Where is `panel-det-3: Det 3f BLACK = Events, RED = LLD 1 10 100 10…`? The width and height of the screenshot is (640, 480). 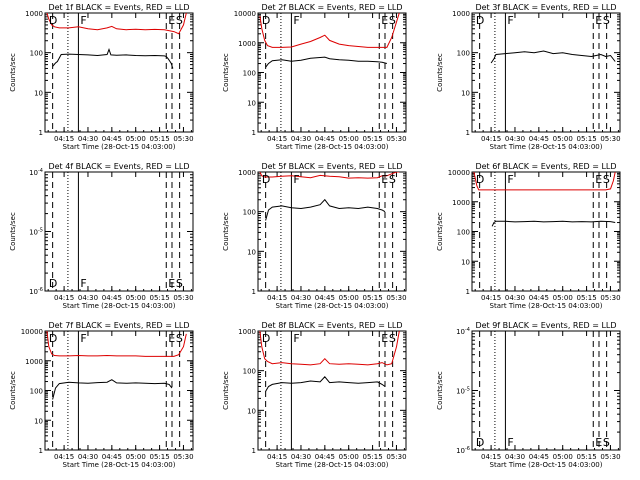 panel-det-3: Det 3f BLACK = Events, RED = LLD 1 10 100 10… is located at coordinates (528, 77).